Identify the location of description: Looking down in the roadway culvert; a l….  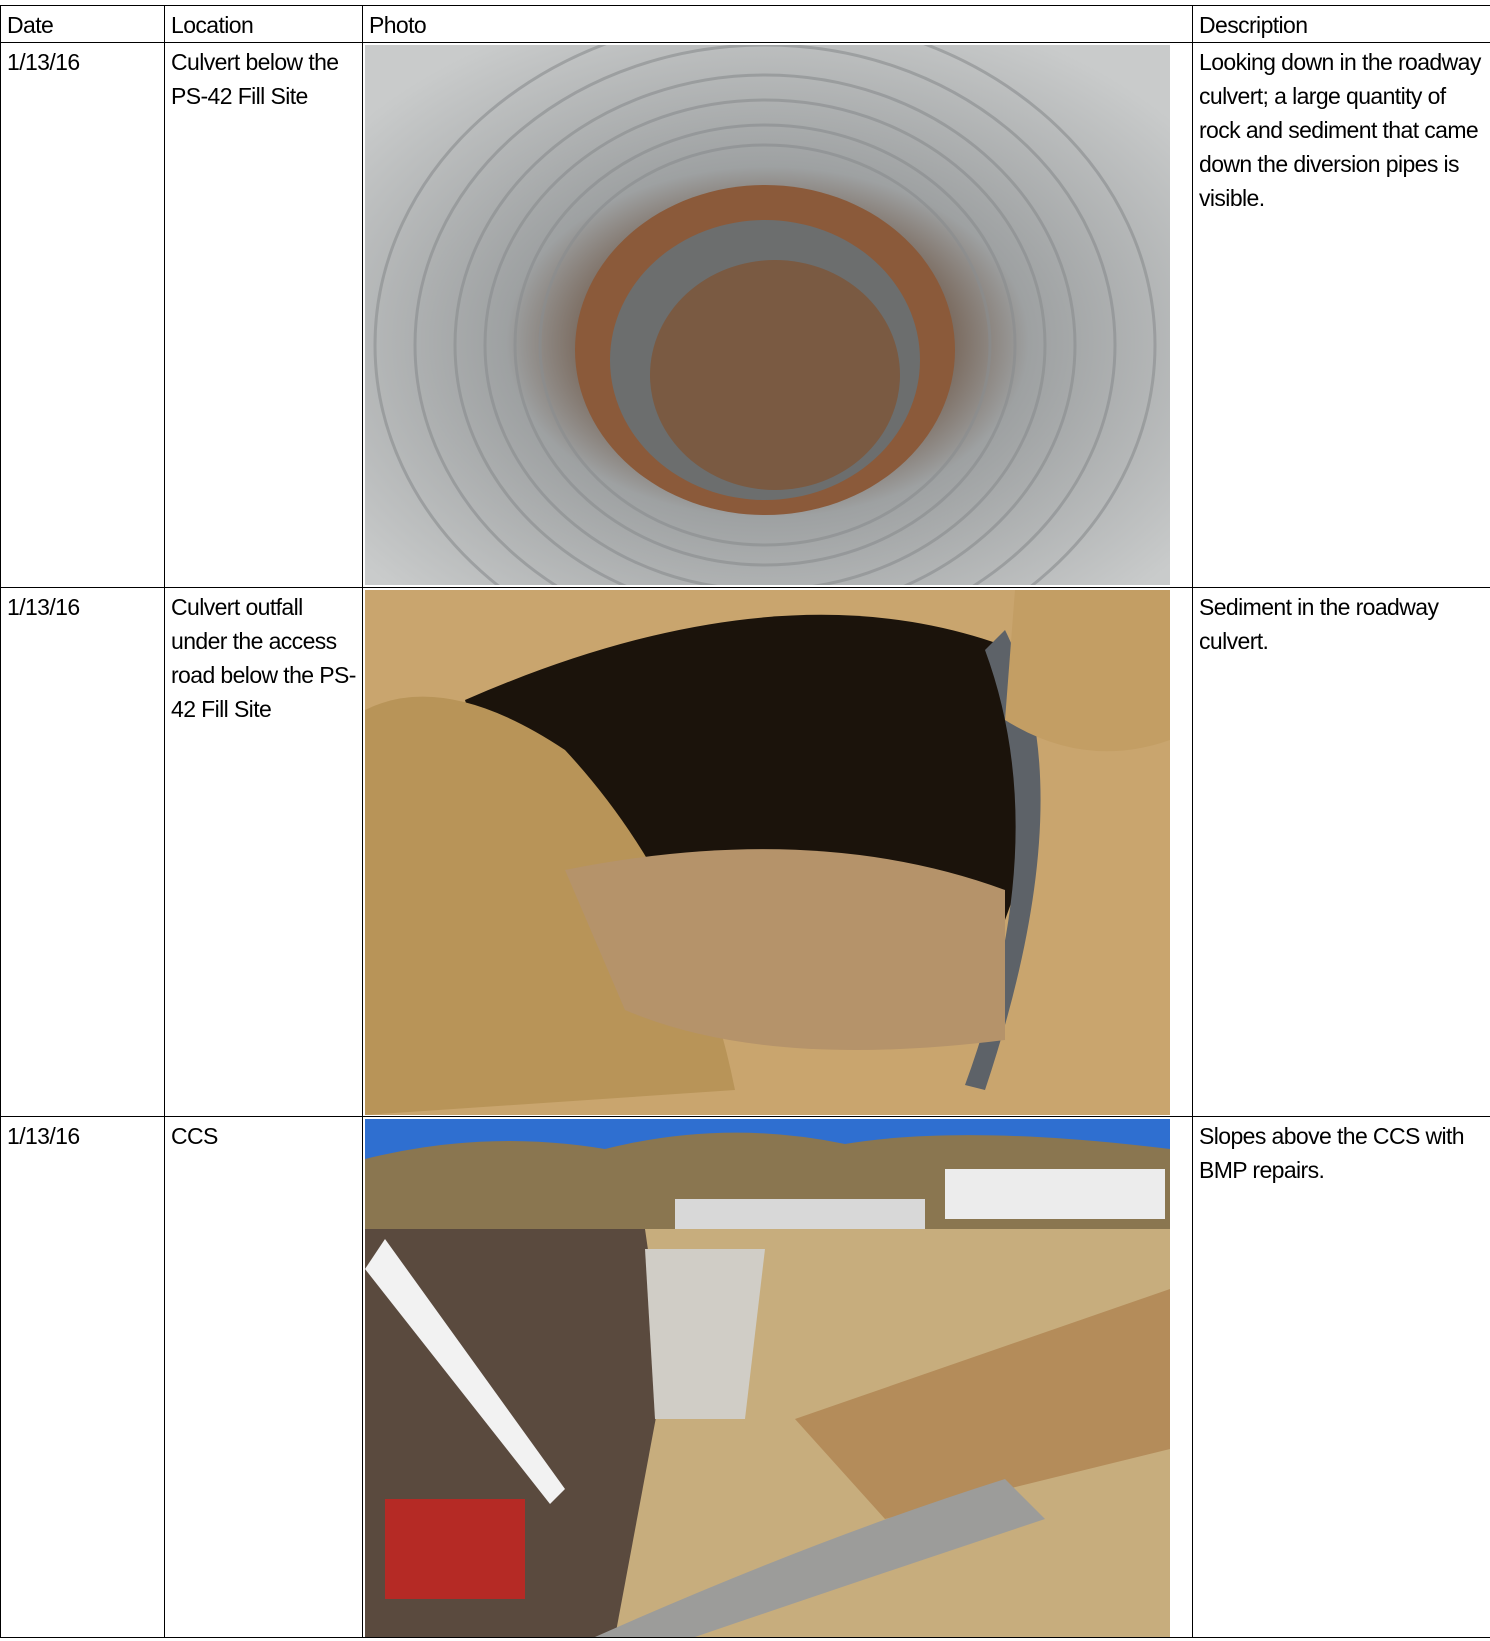
(1341, 315).